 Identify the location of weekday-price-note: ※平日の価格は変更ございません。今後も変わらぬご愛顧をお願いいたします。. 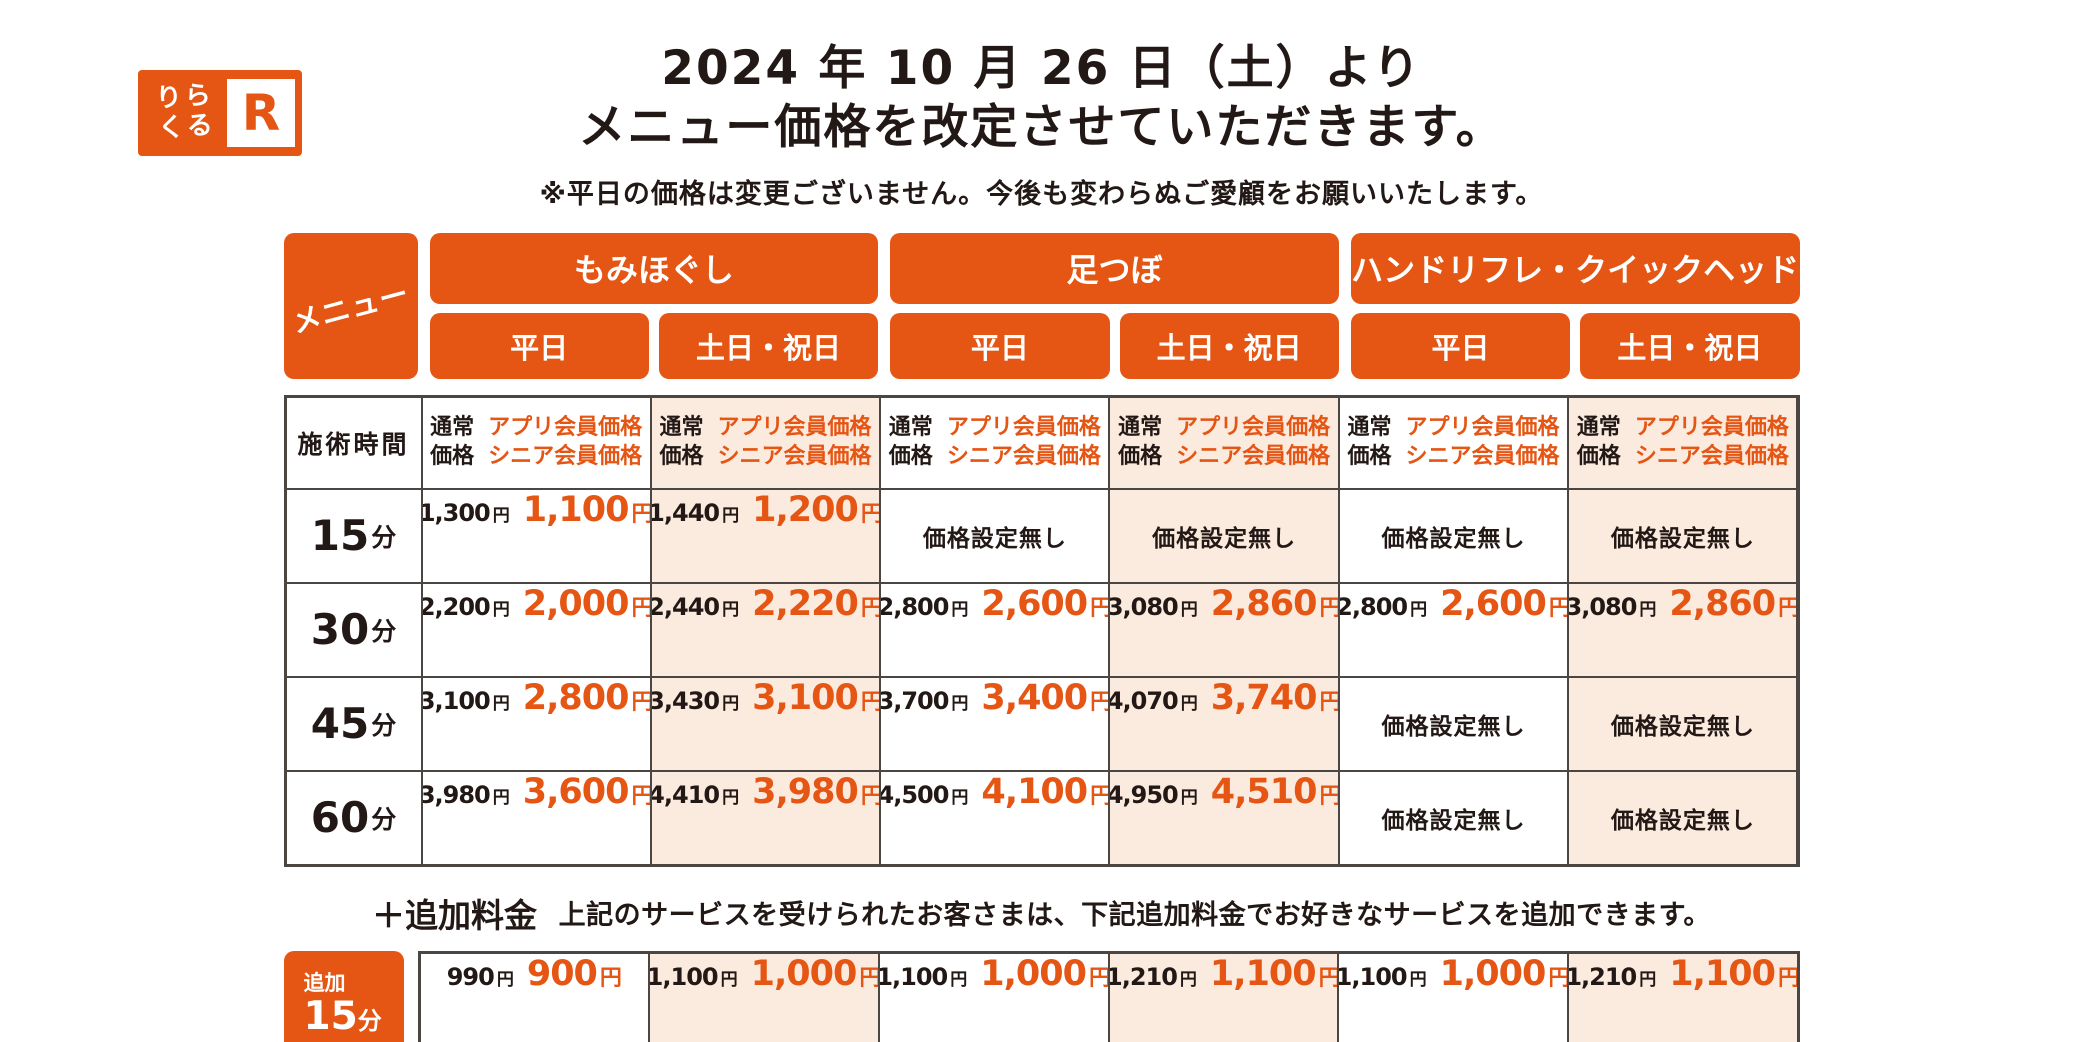
(1041, 194).